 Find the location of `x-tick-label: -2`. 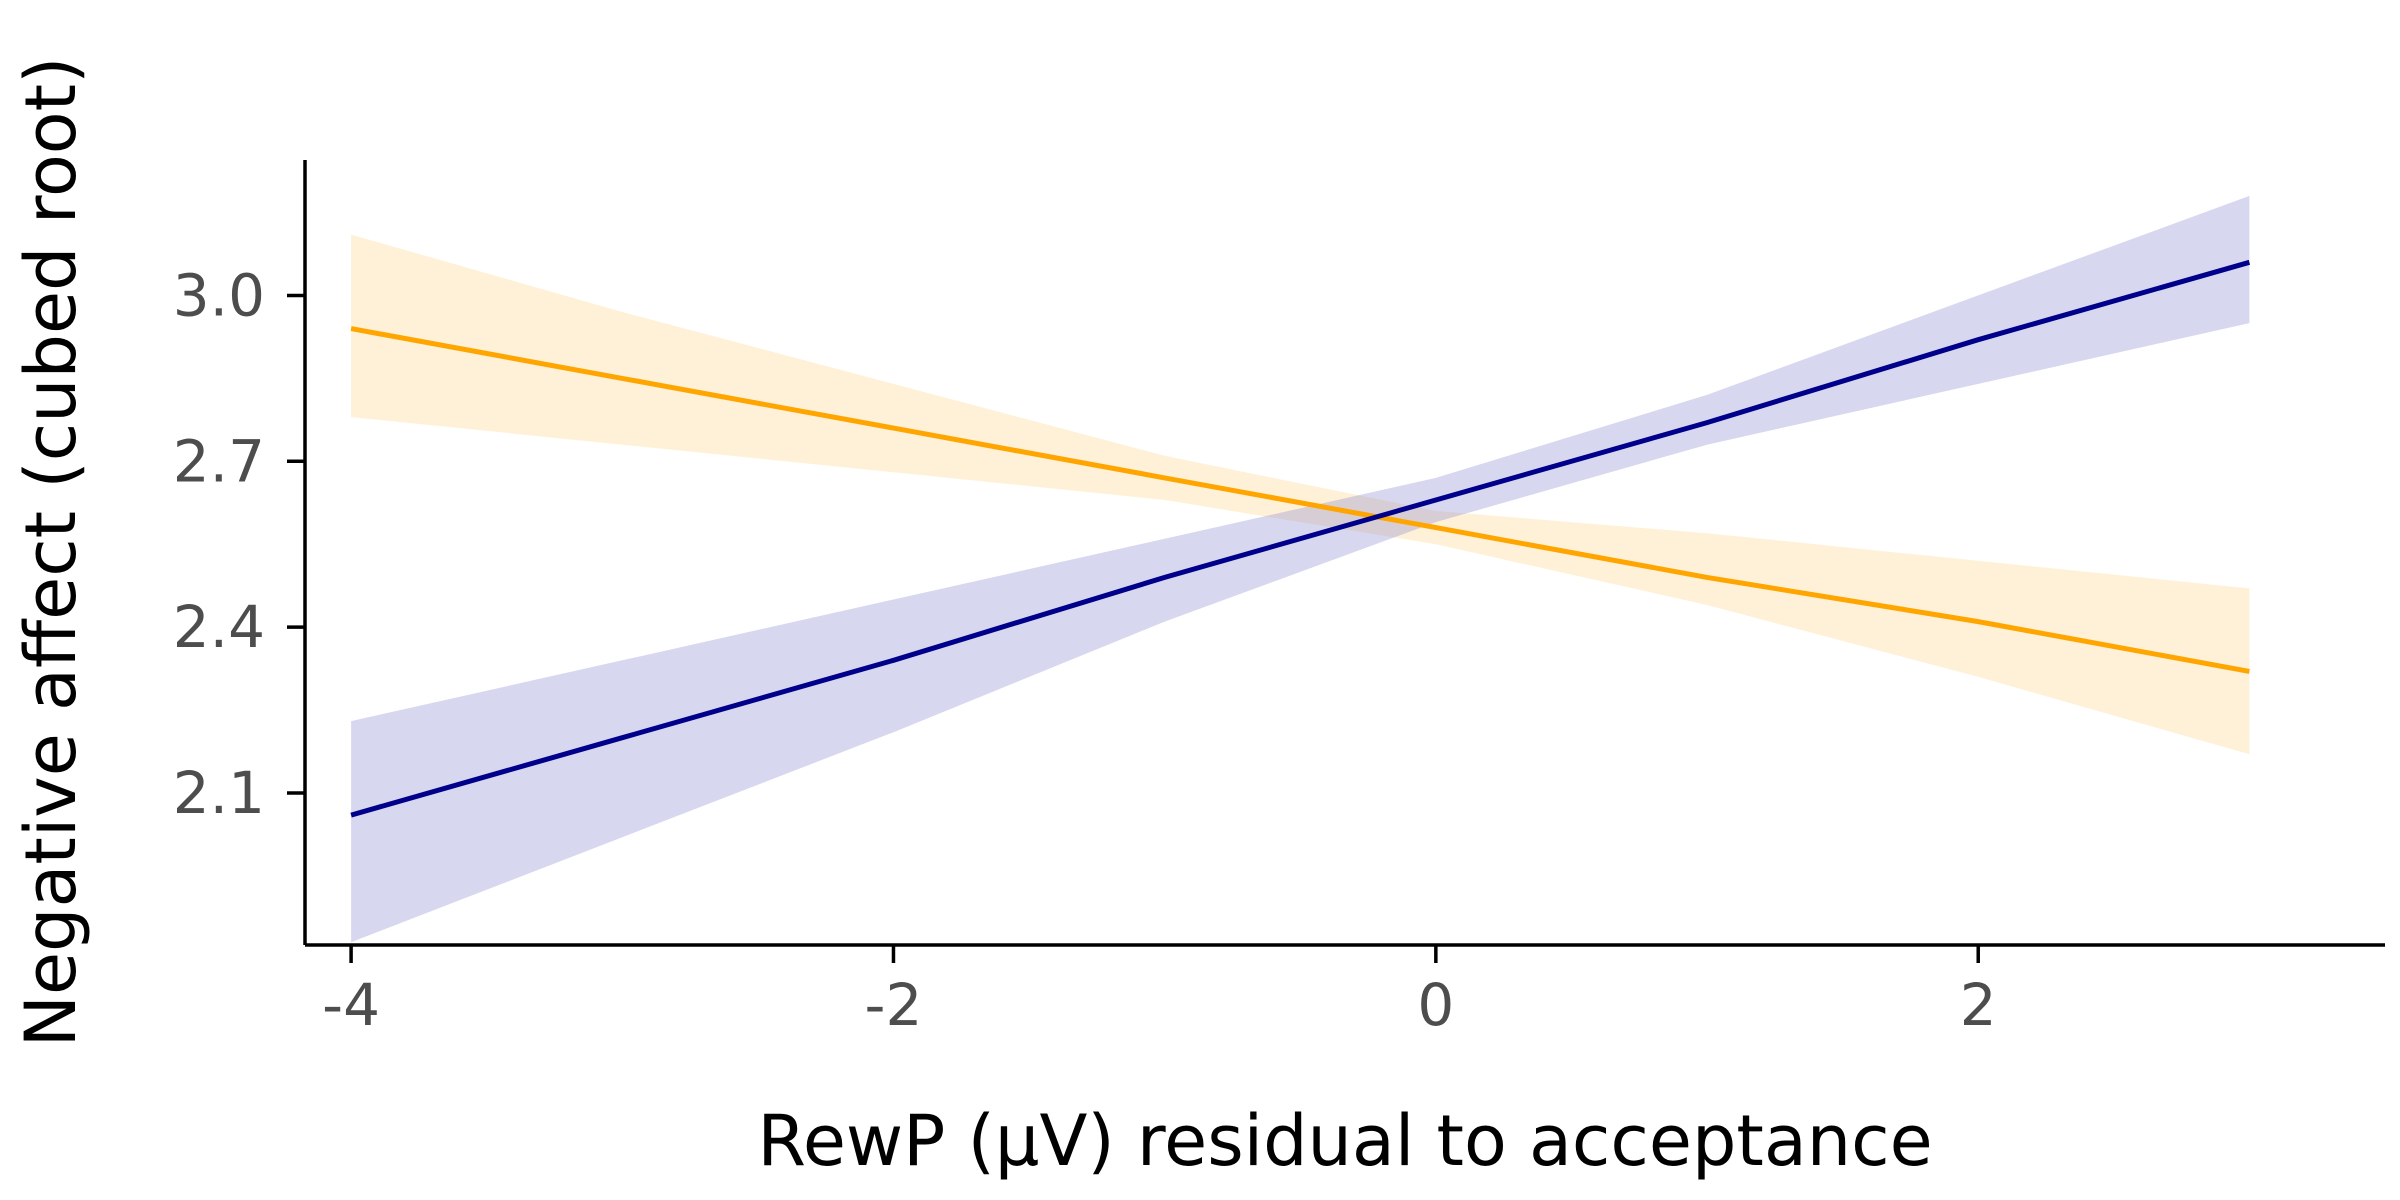

x-tick-label: -2 is located at coordinates (894, 1005).